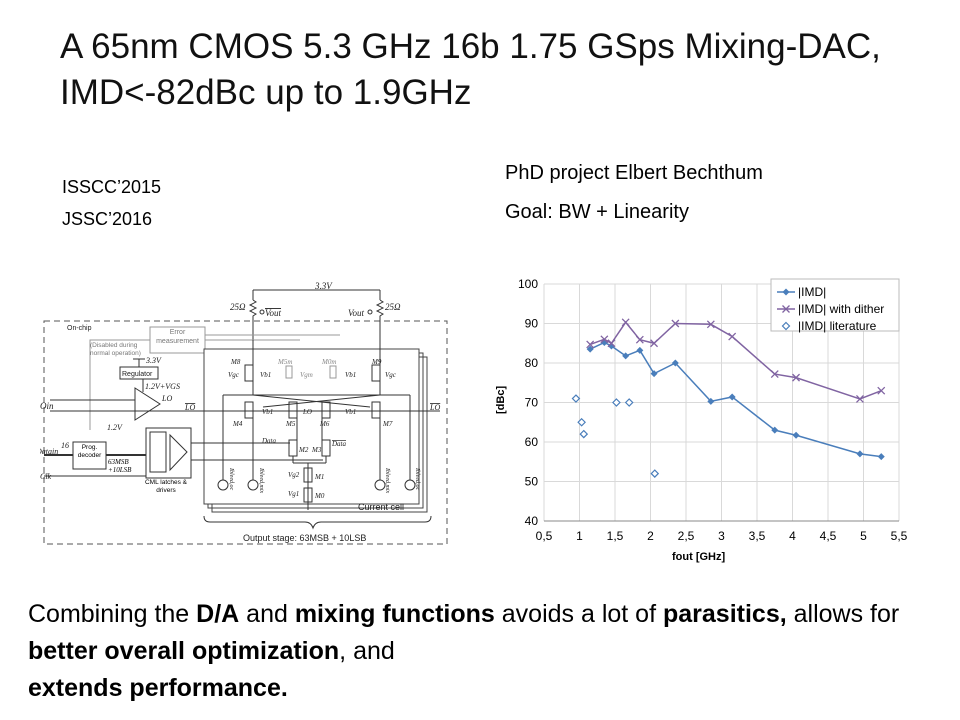  I want to click on transistor-label: M0m, so click(328, 362).